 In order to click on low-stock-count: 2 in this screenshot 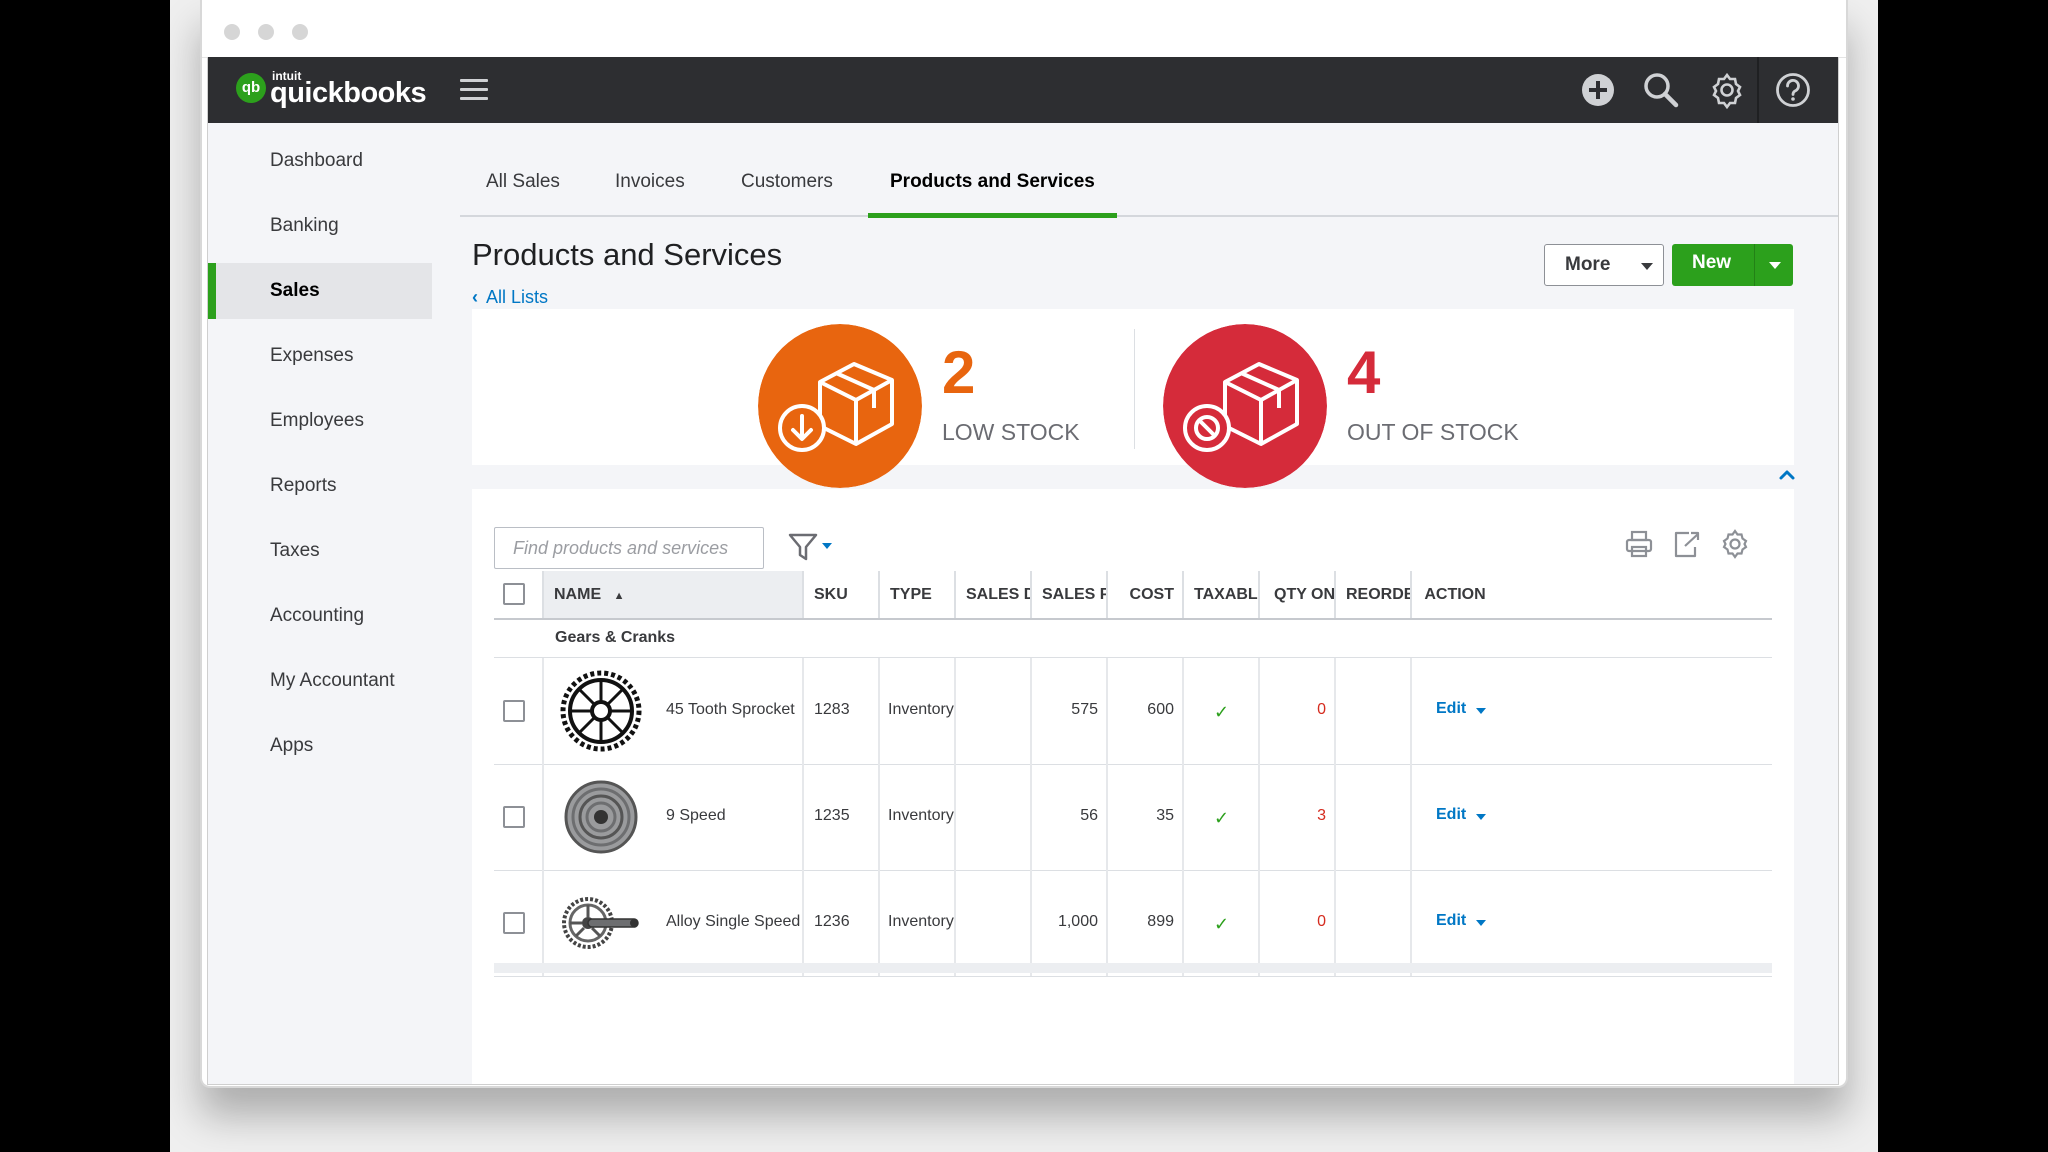, I will do `click(959, 372)`.